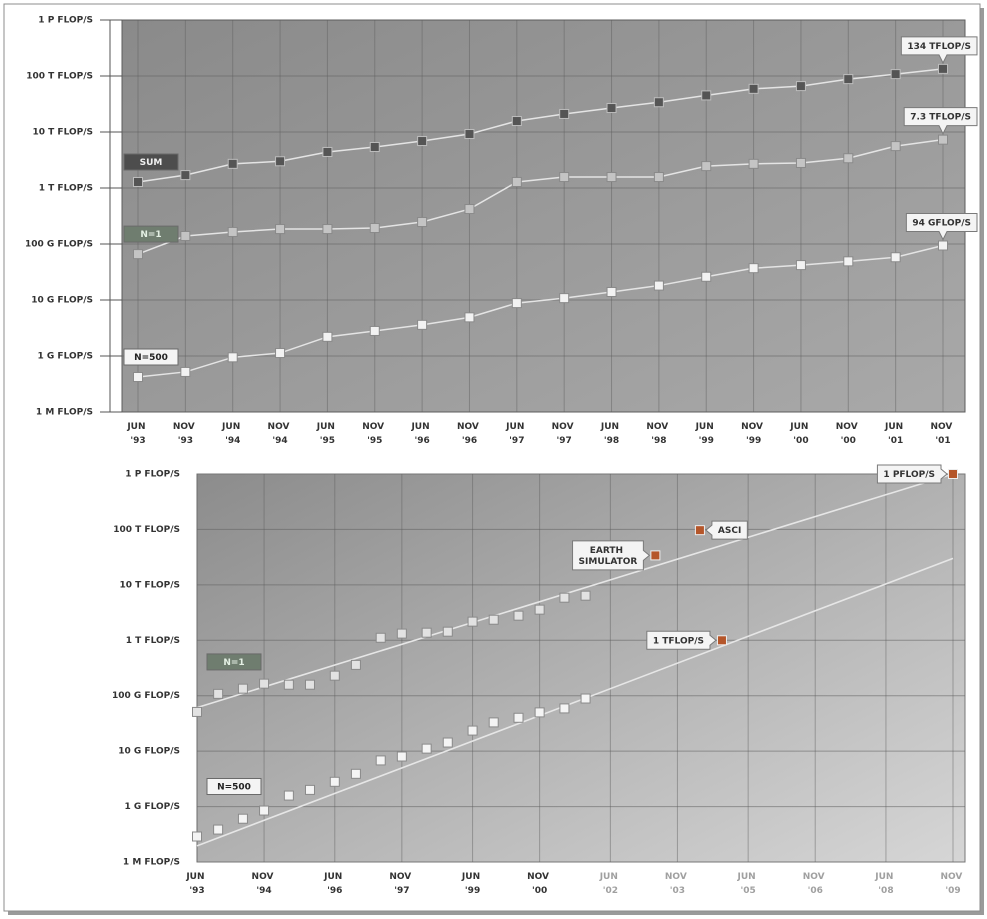 Image resolution: width=987 pixels, height=919 pixels. What do you see at coordinates (146, 530) in the screenshot?
I see `y-tick-label: 100 T FLOP/S` at bounding box center [146, 530].